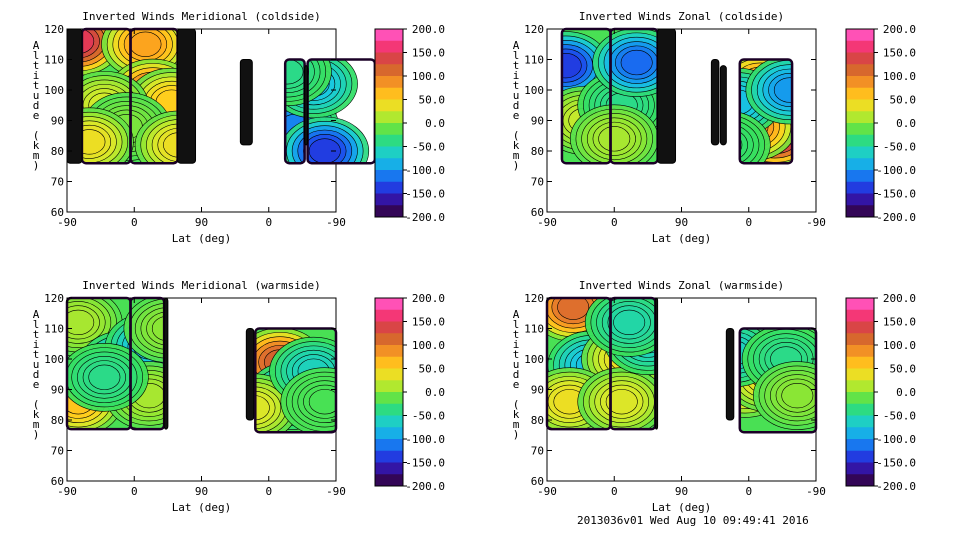  Describe the element at coordinates (201, 222) in the screenshot. I see `x-tick-label: 90` at that location.